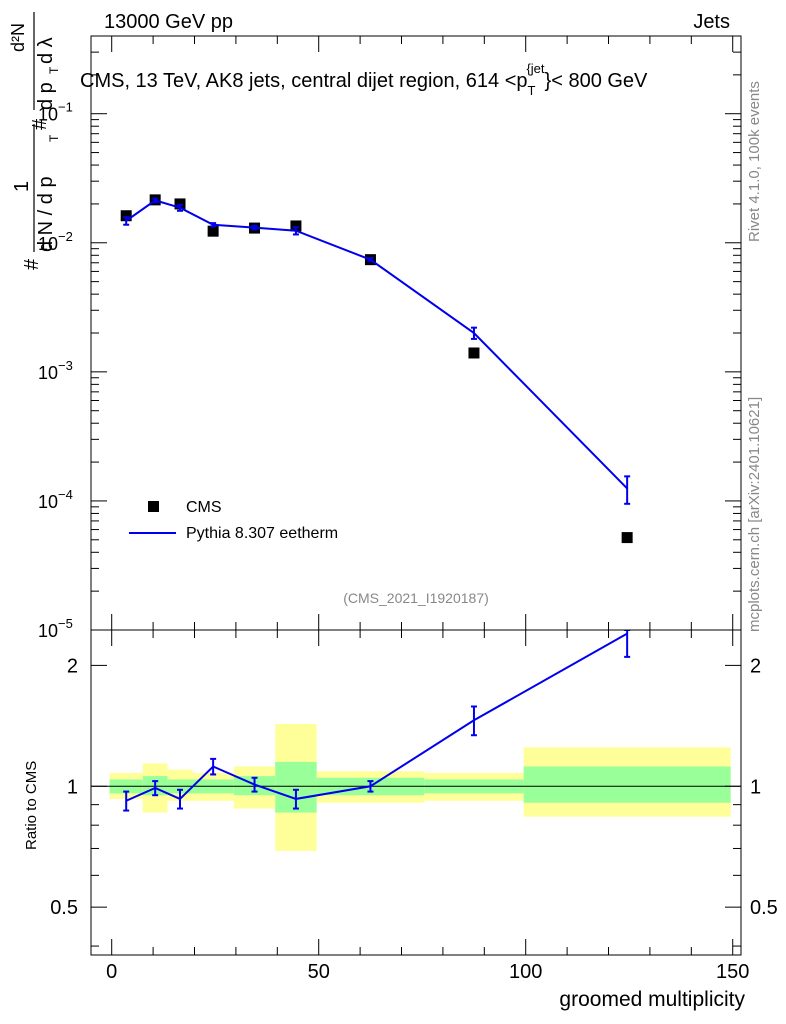 Image resolution: width=786 pixels, height=1024 pixels. Describe the element at coordinates (153, 506) in the screenshot. I see `legend-cms-marker` at that location.